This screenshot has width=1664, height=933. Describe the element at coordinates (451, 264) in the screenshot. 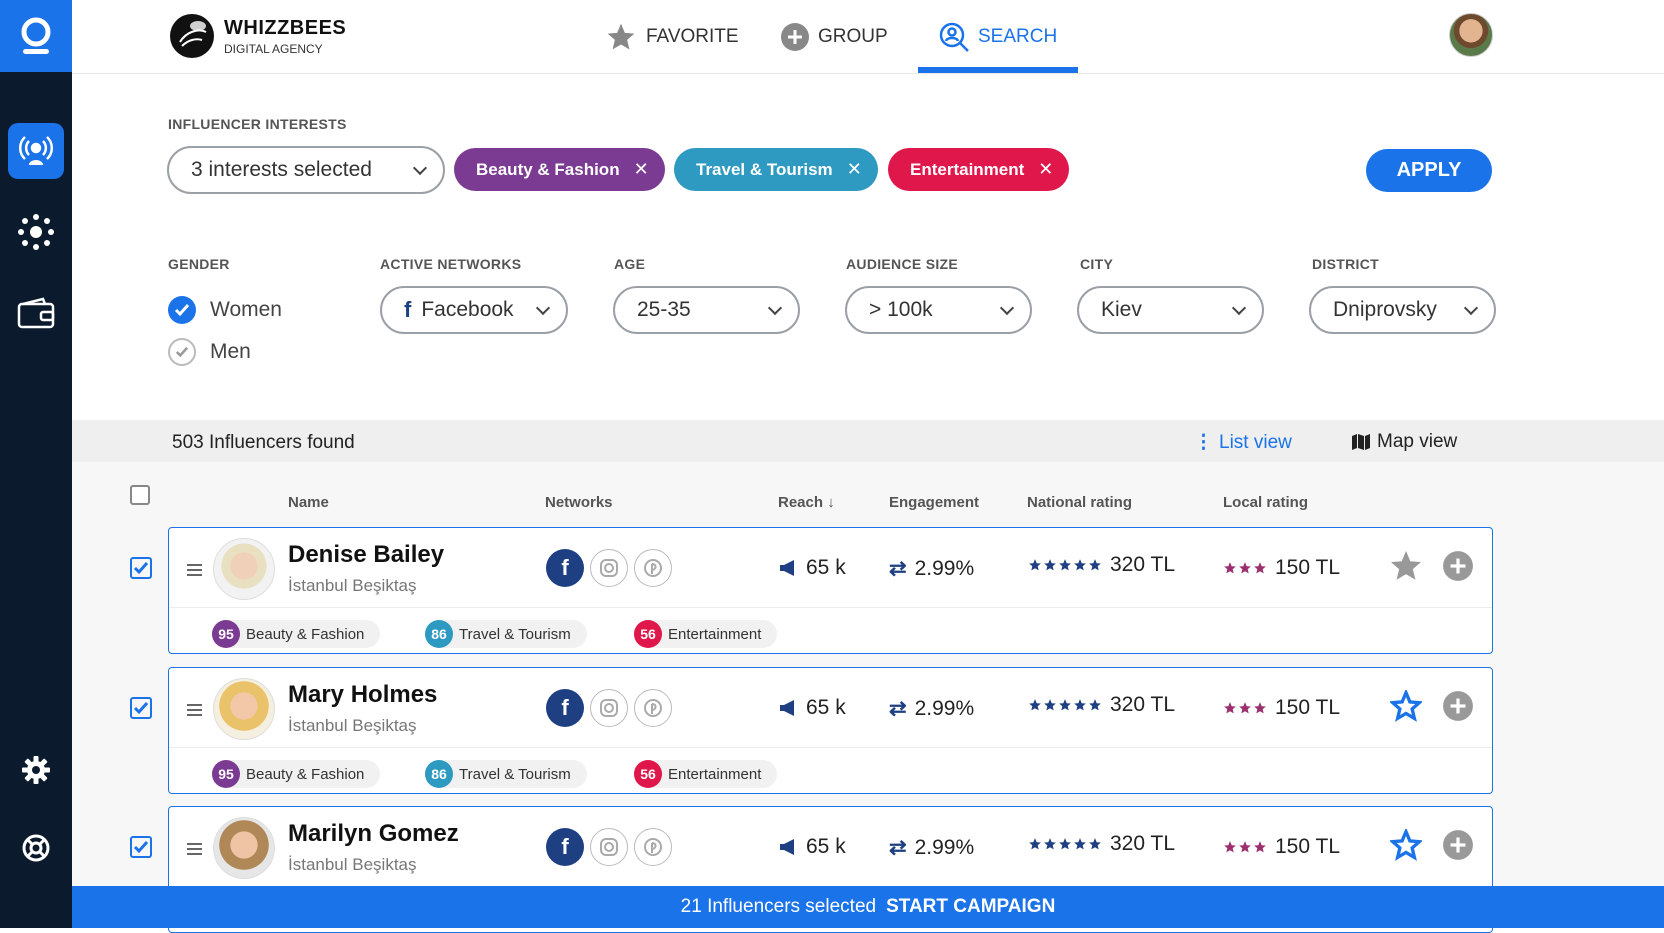

I see `networks-label: ACTIVE NETWORKS` at that location.